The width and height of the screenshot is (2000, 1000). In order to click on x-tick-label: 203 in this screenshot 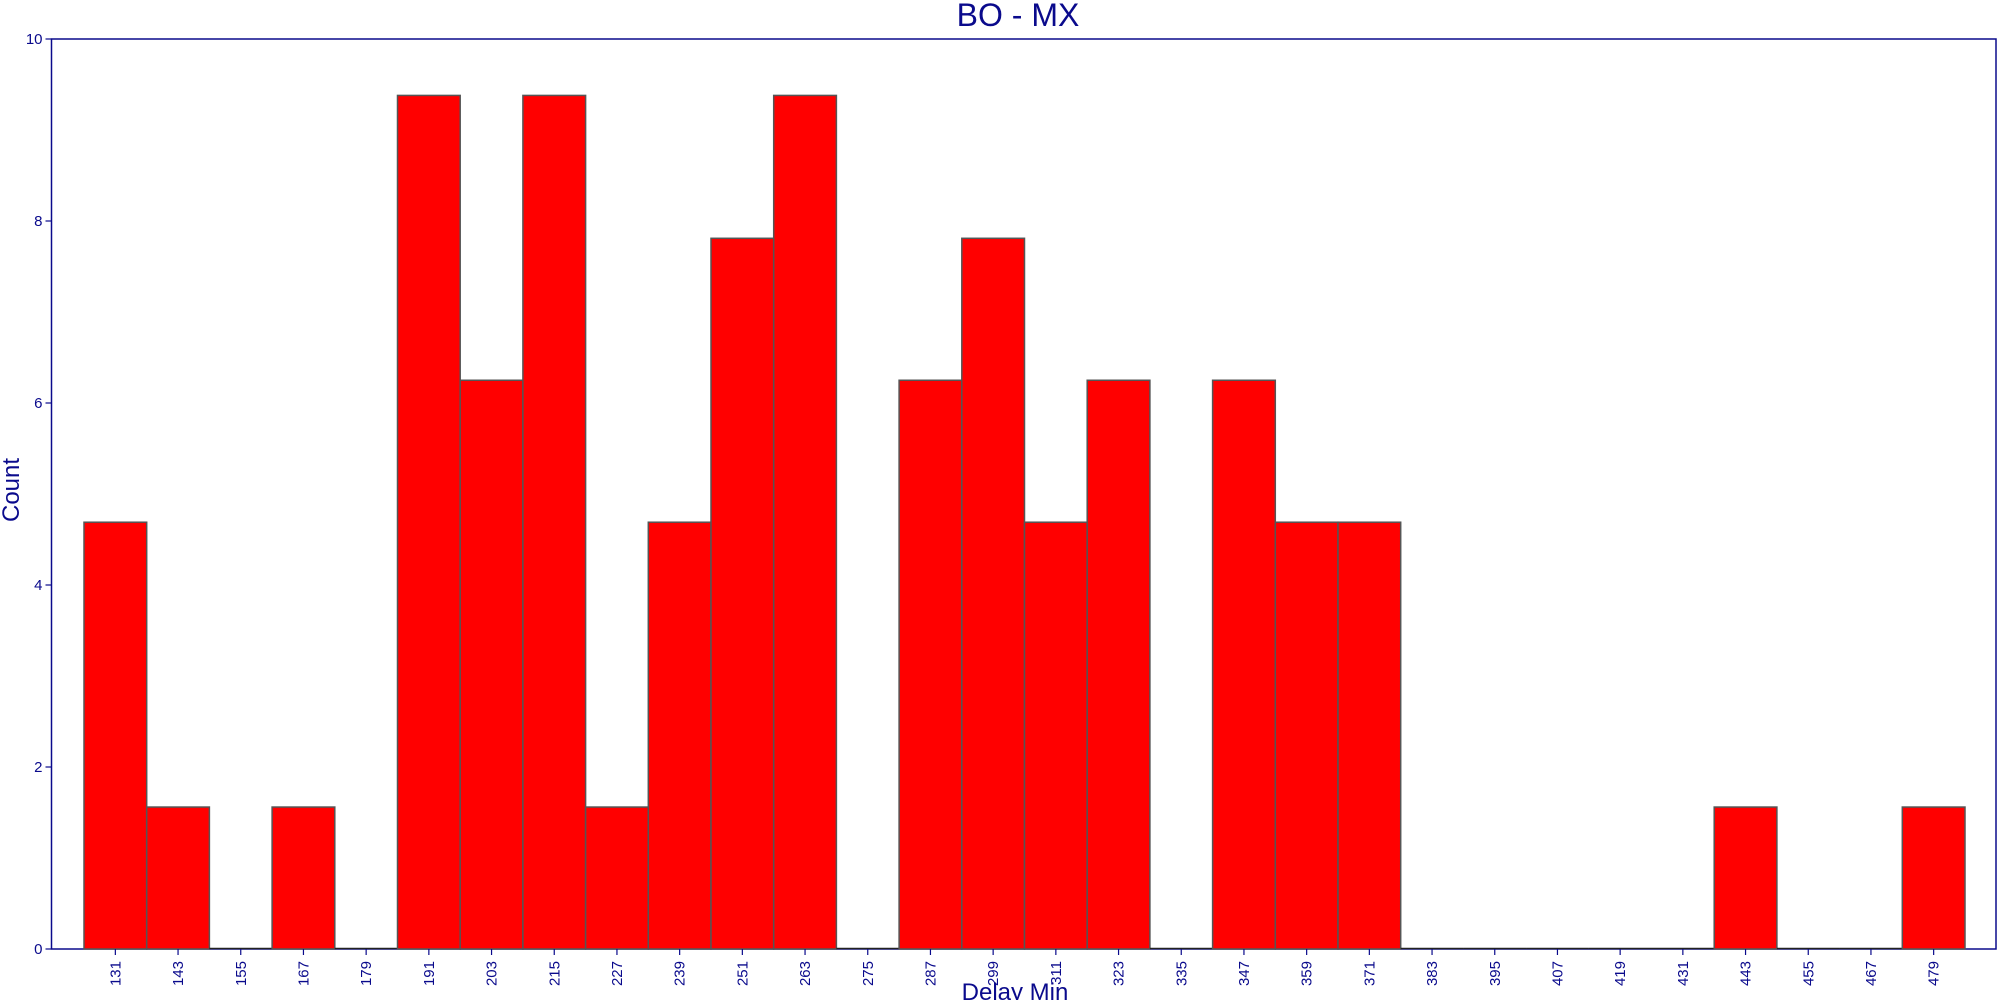, I will do `click(492, 973)`.